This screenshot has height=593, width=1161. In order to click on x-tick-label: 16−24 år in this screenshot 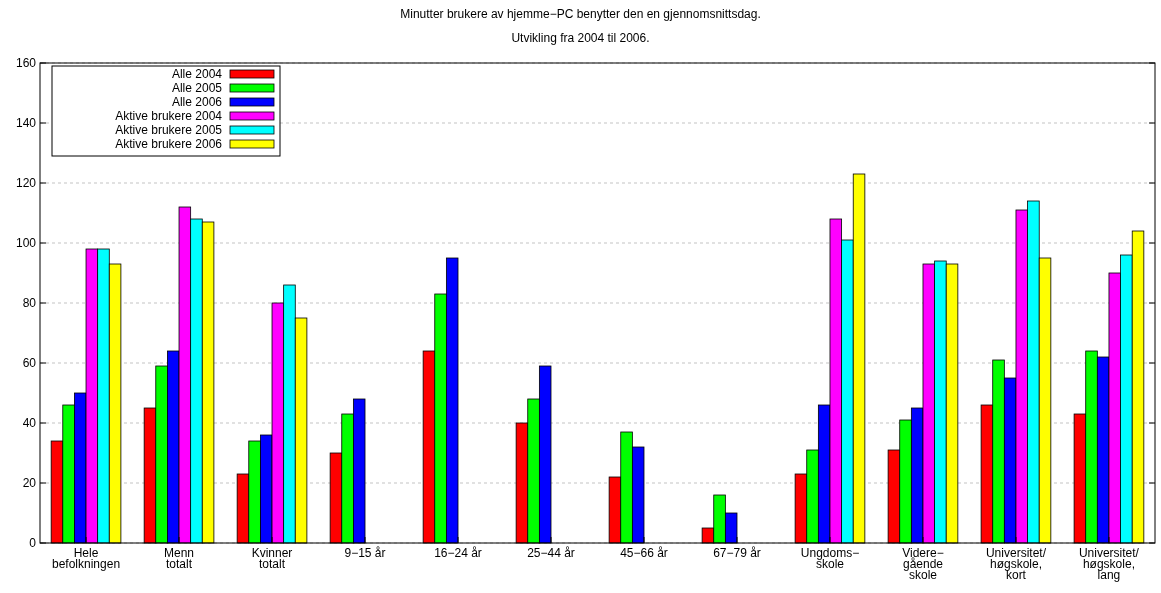, I will do `click(458, 553)`.